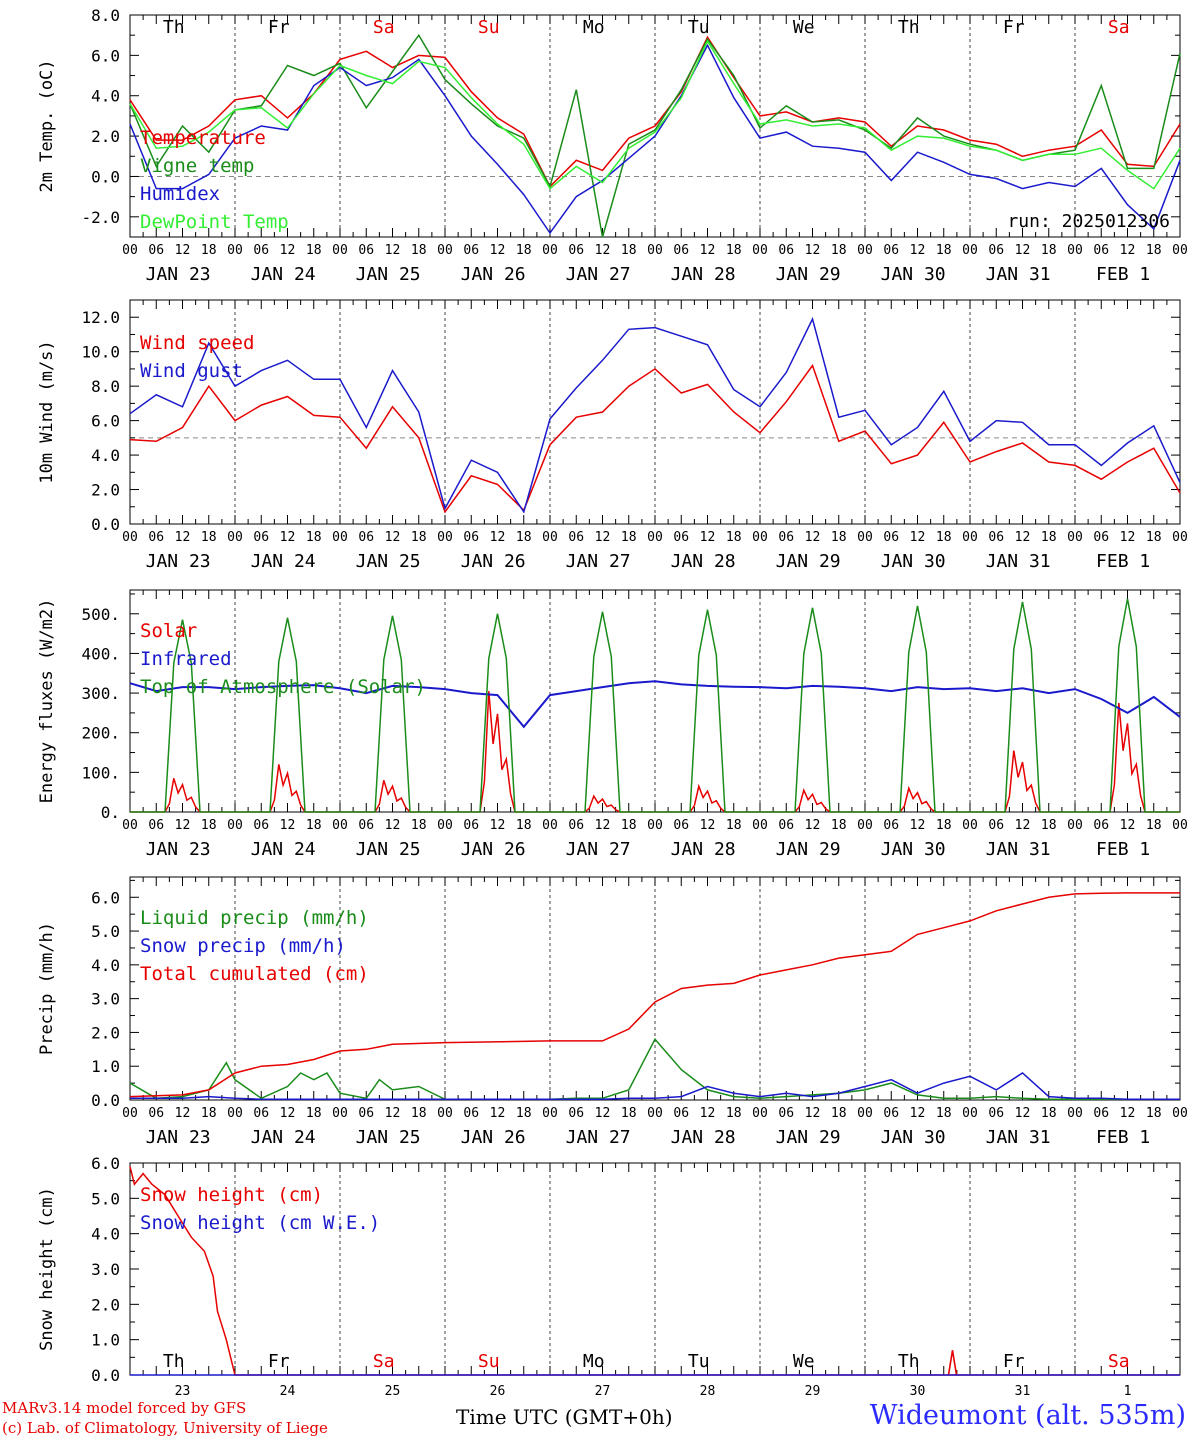  I want to click on date-label: JAN 31, so click(1018, 849).